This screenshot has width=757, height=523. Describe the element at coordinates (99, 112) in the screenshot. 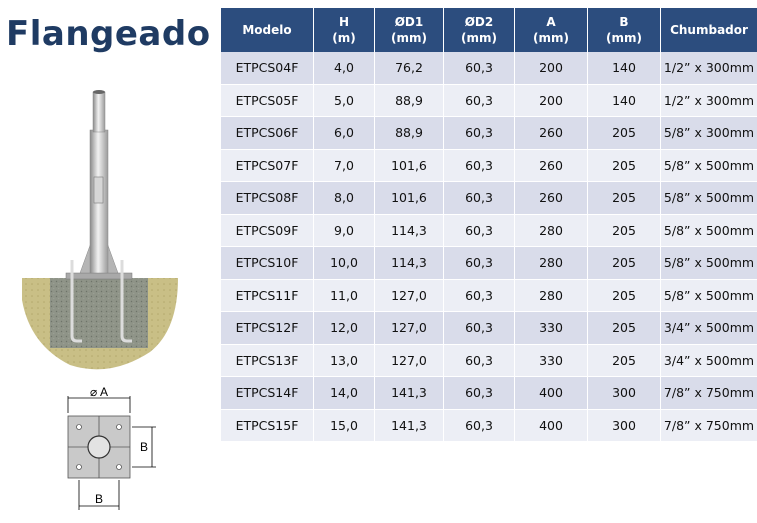

I see `pole-top` at that location.